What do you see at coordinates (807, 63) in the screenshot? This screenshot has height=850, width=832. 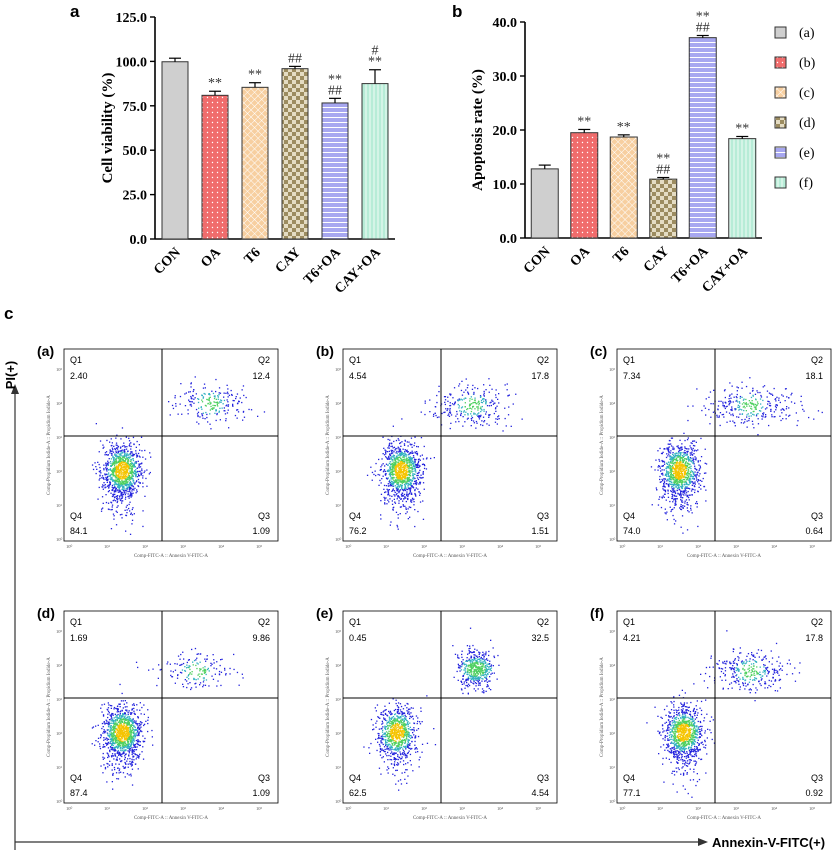 I see `legend-label: (b)` at bounding box center [807, 63].